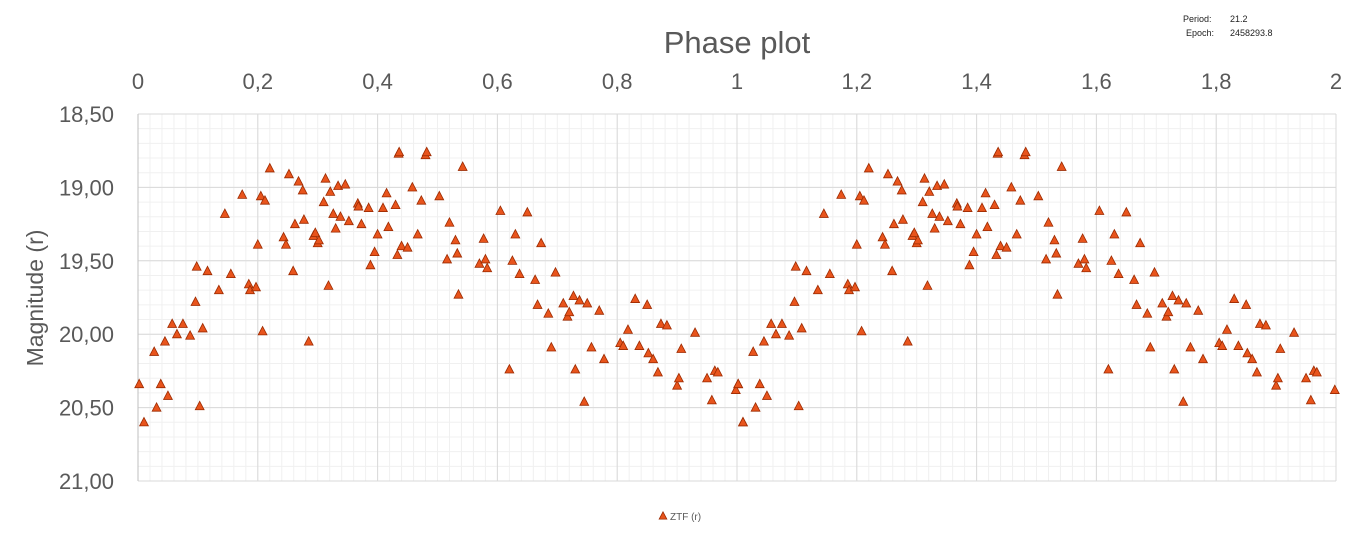  What do you see at coordinates (497, 81) in the screenshot?
I see `x-tick-label: 0,6` at bounding box center [497, 81].